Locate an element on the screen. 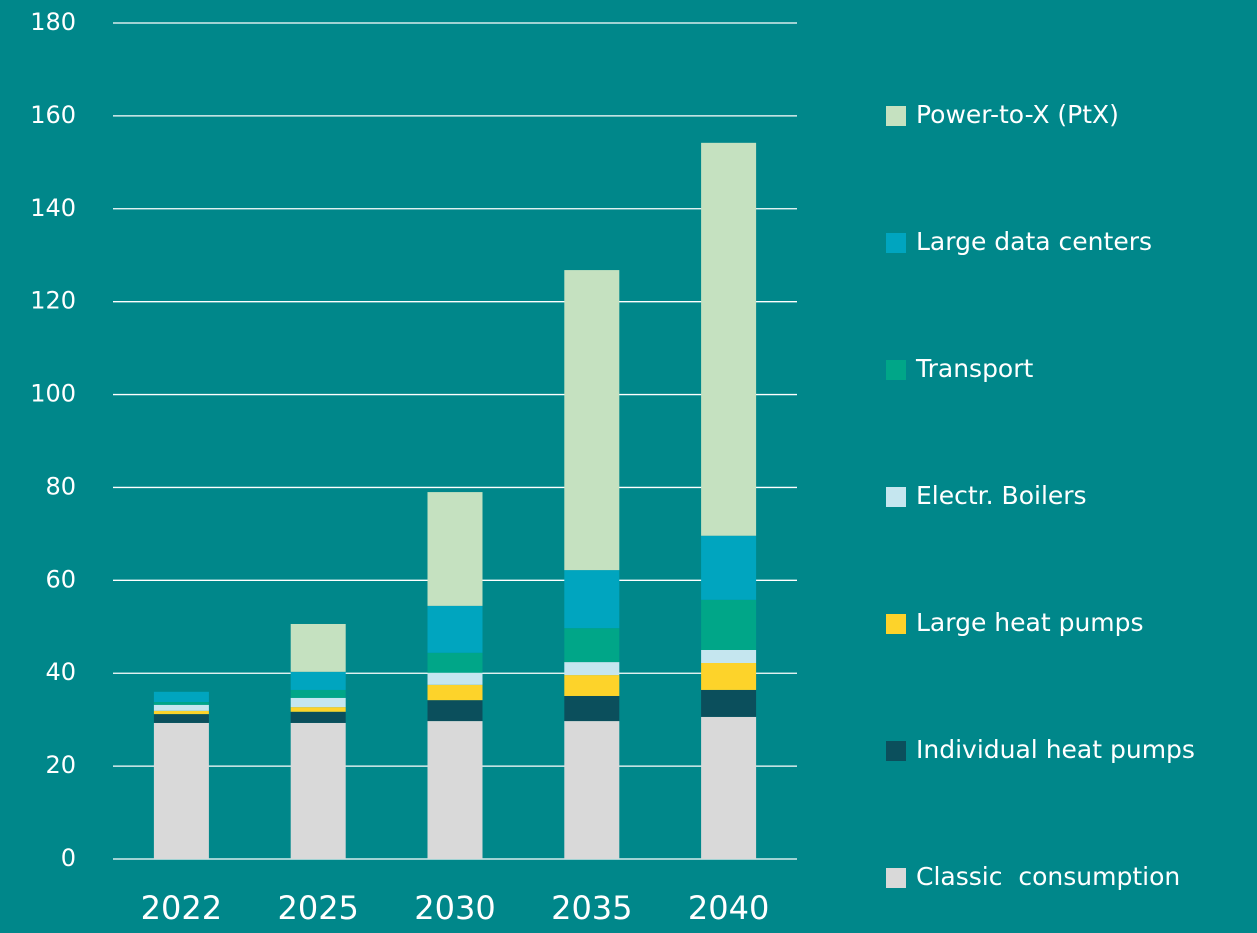  y-tick-label: 20 is located at coordinates (60, 765).